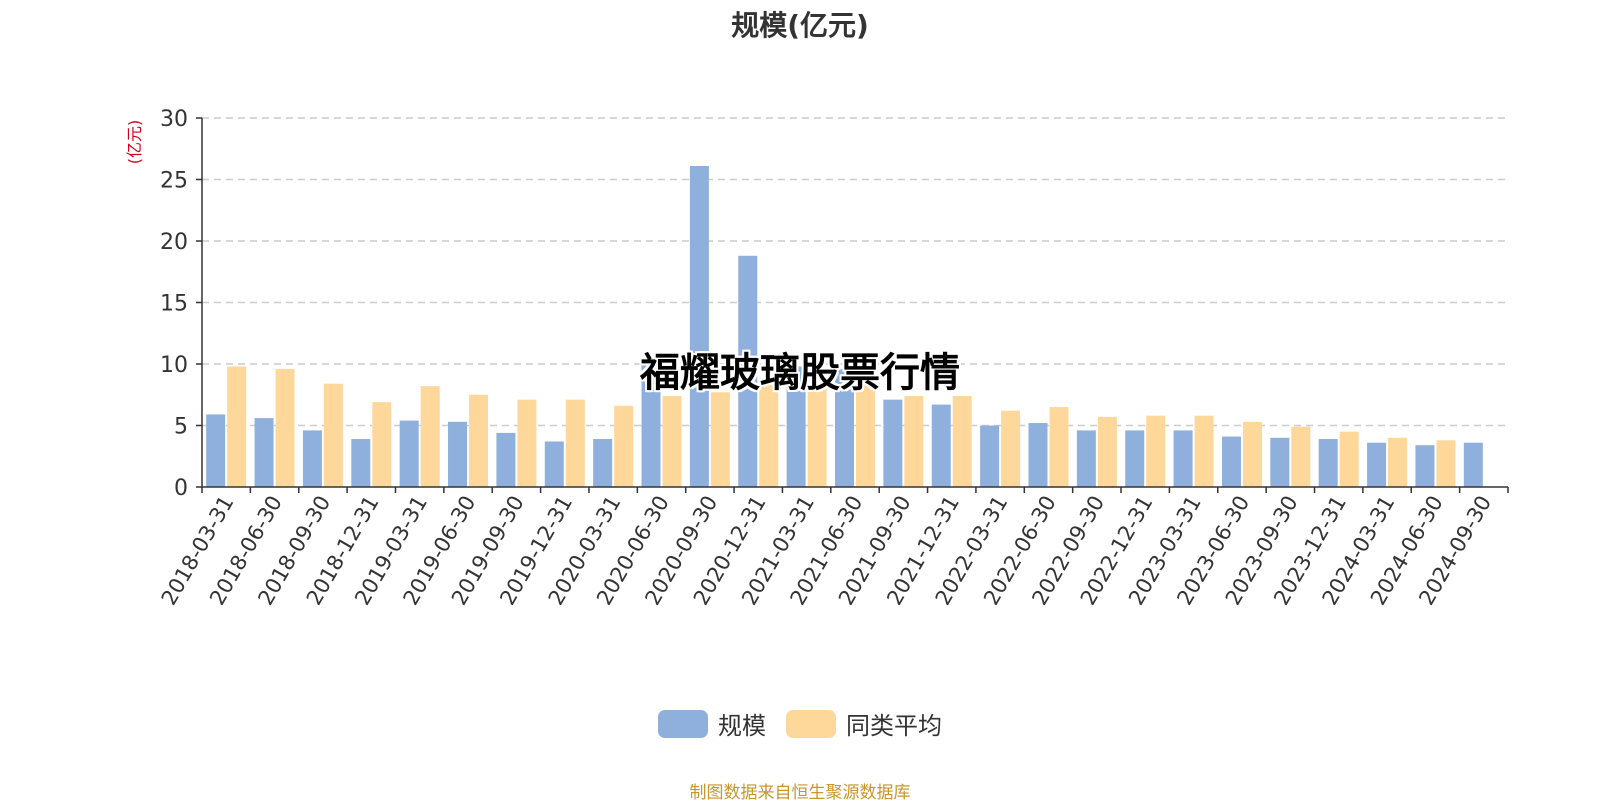 This screenshot has height=803, width=1600. Describe the element at coordinates (174, 181) in the screenshot. I see `y-tick-label: 25` at that location.